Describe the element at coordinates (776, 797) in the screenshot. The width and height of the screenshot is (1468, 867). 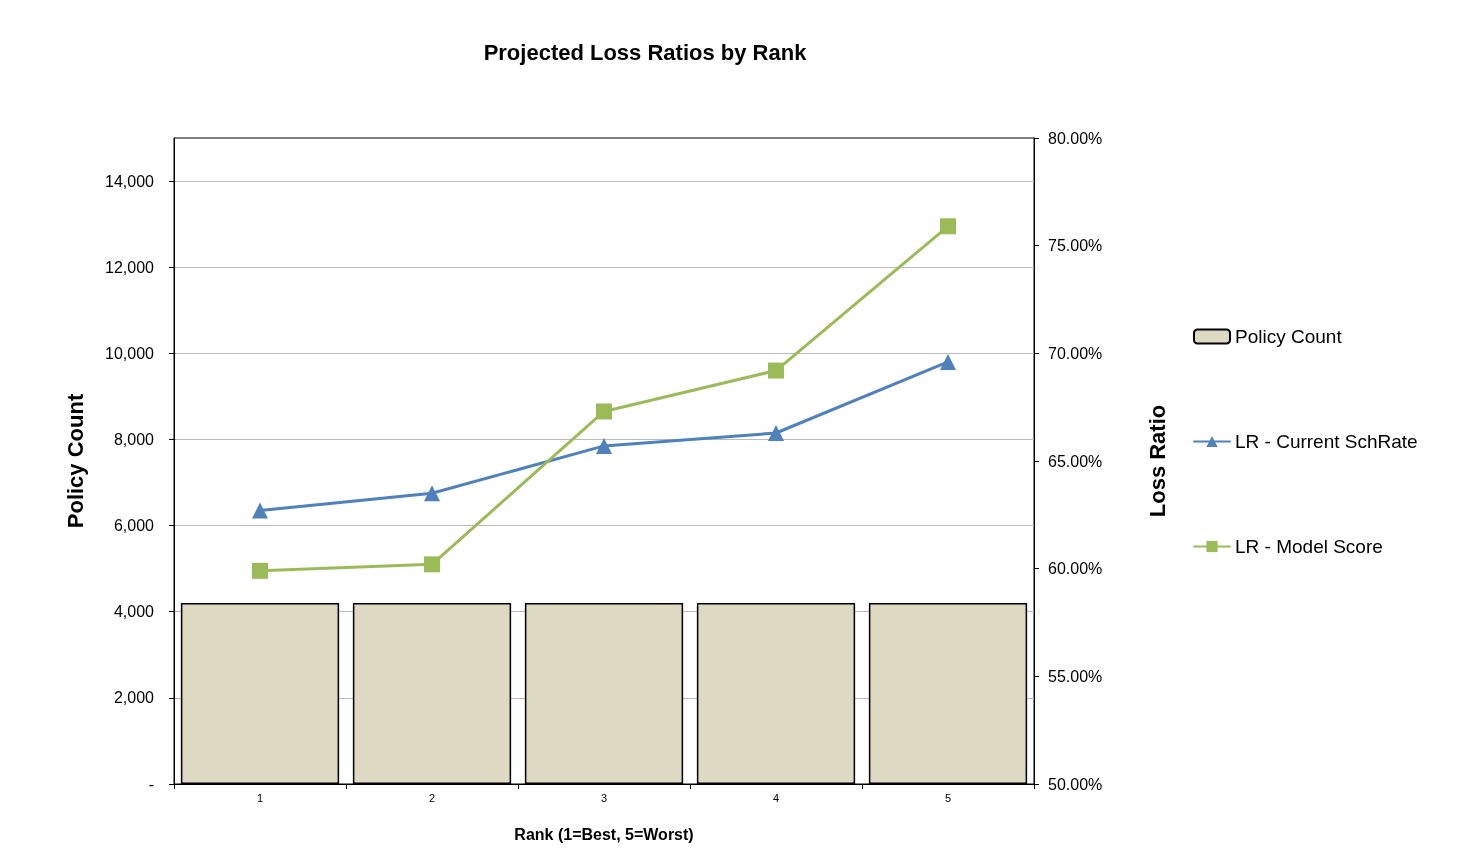
I see `x-tick-label: 4` at that location.